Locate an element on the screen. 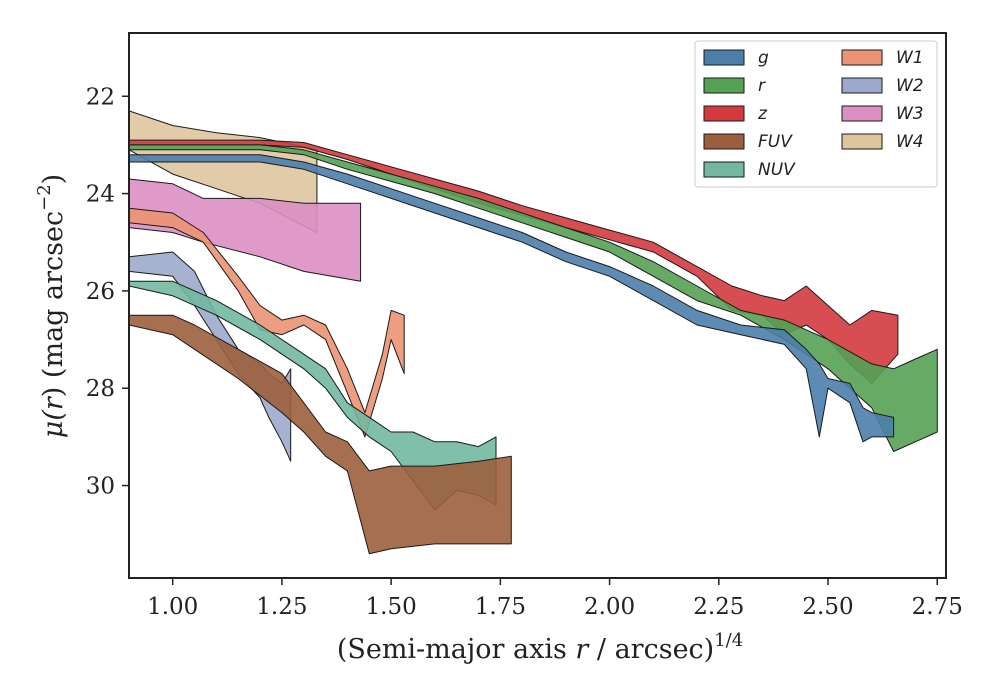  x-tick-label: 2.75 is located at coordinates (937, 607).